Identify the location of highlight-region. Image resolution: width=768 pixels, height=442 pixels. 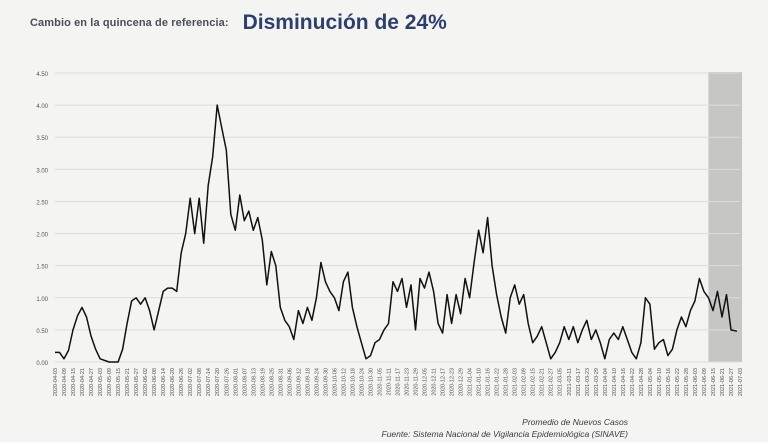
(725, 217).